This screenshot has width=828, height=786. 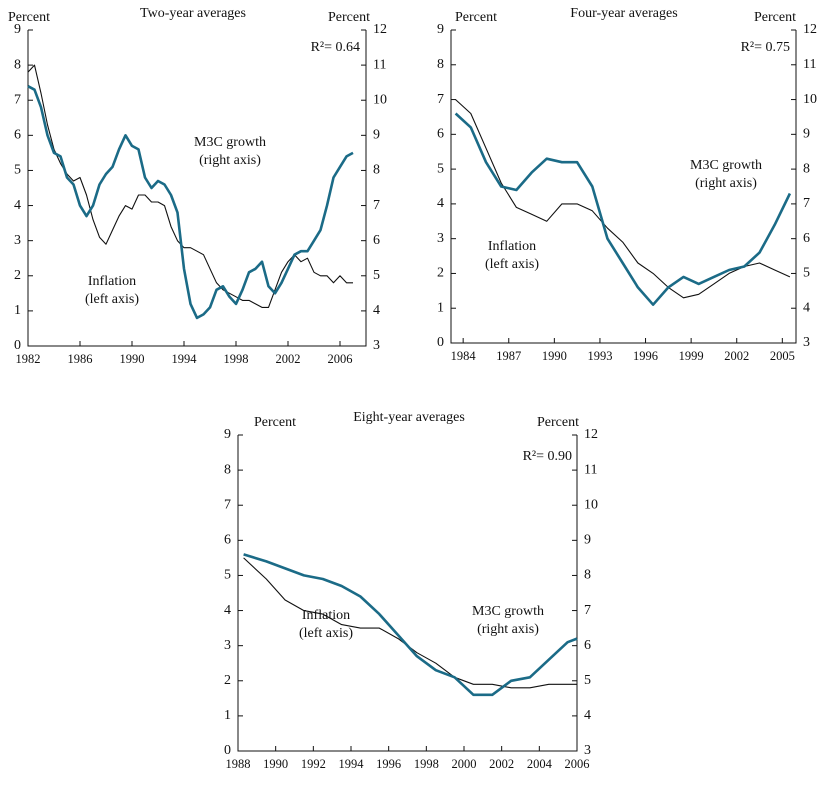 I want to click on x-tick-label: 2005, so click(x=782, y=356).